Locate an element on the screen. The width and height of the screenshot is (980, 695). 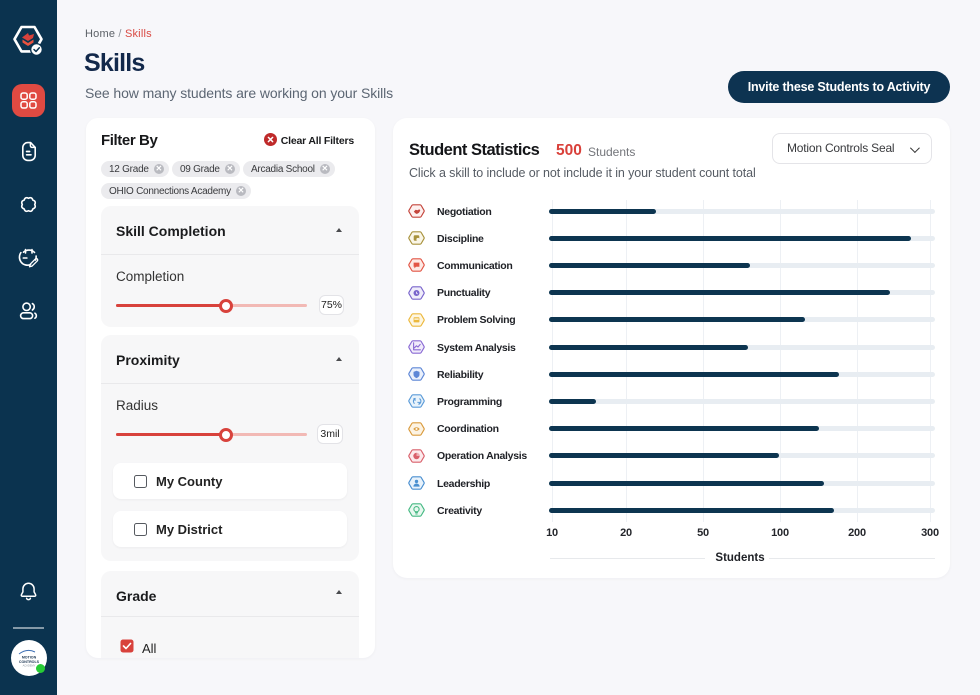
svg-text: ACADEMY is located at coordinates (28, 665).